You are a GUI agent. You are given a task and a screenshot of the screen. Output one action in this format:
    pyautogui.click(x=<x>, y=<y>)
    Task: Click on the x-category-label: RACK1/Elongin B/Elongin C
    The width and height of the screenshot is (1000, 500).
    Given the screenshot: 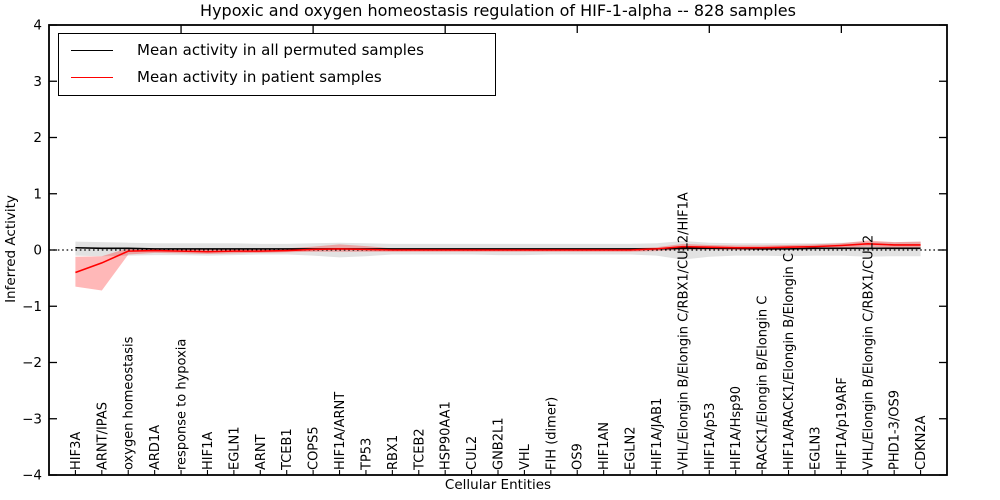 What is the action you would take?
    pyautogui.click(x=763, y=383)
    